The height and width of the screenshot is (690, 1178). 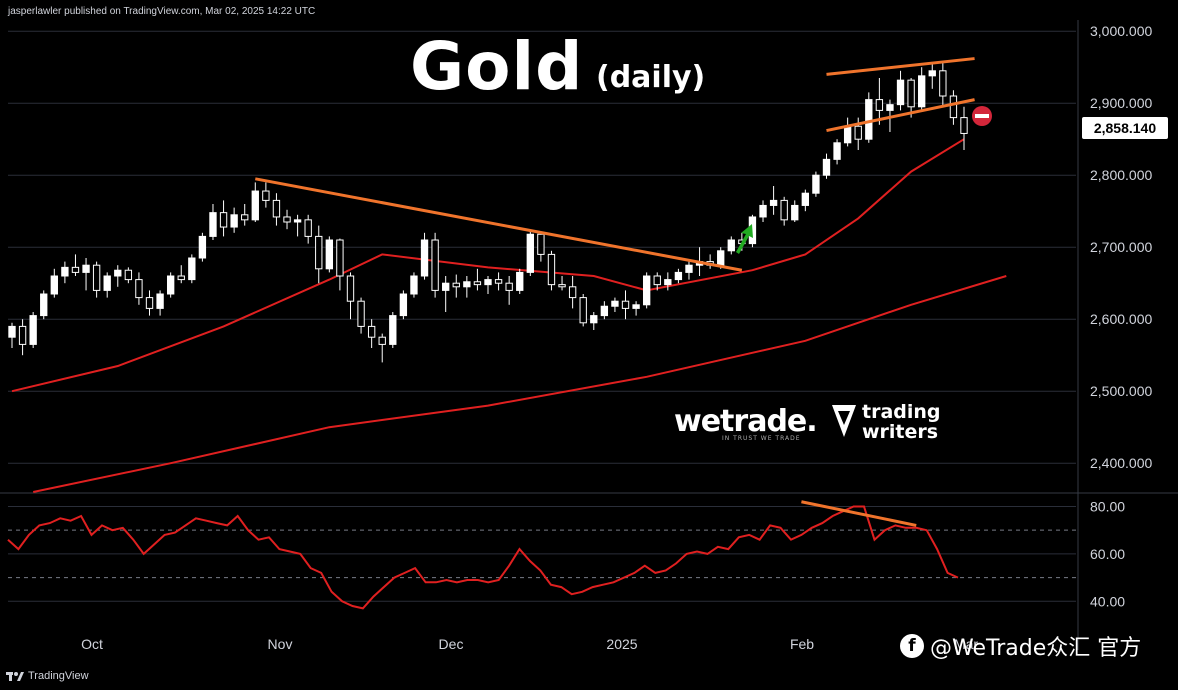 What do you see at coordinates (1121, 247) in the screenshot?
I see `price-tick-label: 2,700.000` at bounding box center [1121, 247].